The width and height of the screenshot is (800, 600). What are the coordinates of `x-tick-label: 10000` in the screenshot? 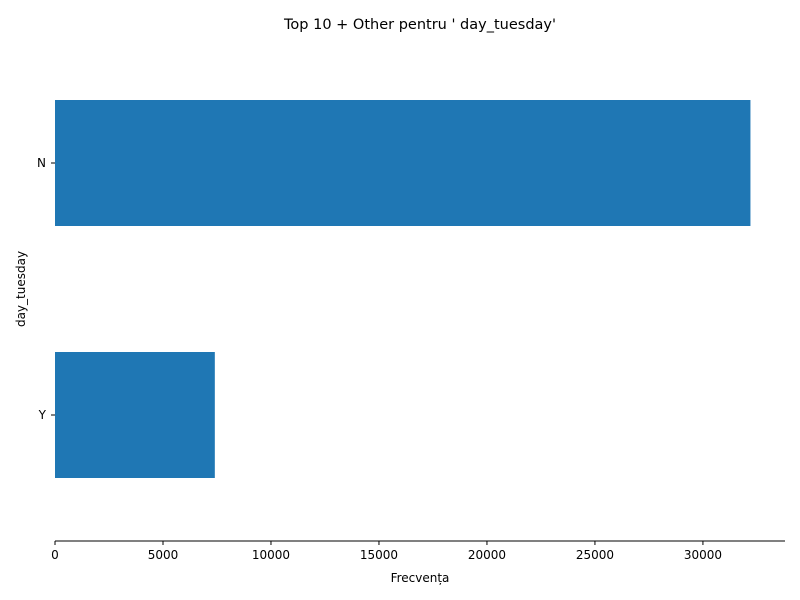 It's located at (271, 555).